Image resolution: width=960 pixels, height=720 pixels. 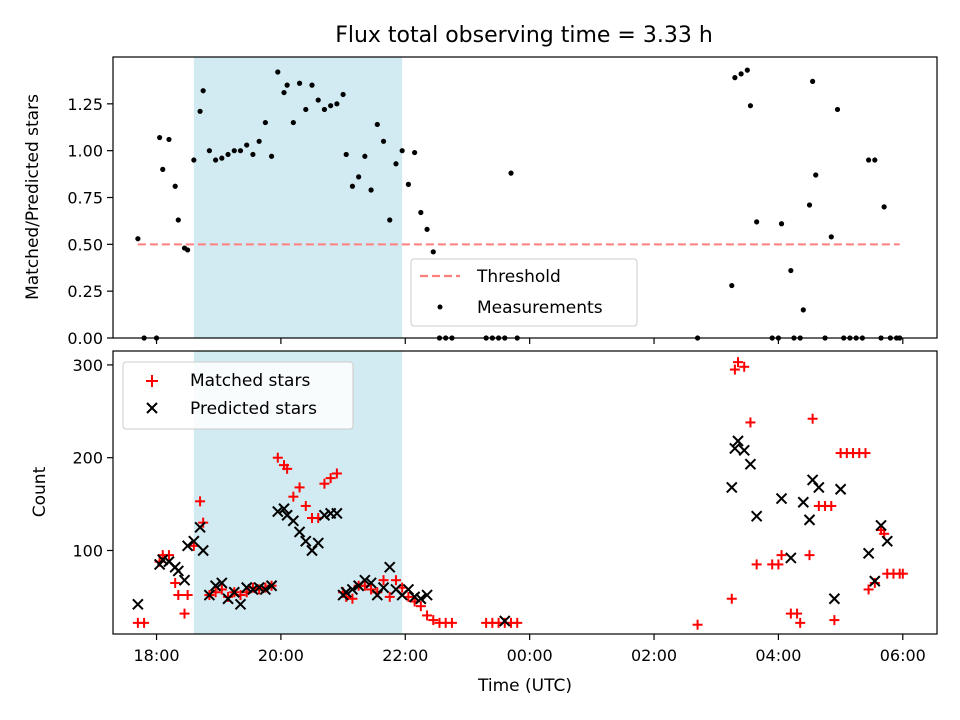 What do you see at coordinates (156, 655) in the screenshot?
I see `x-tick-label: 18:00` at bounding box center [156, 655].